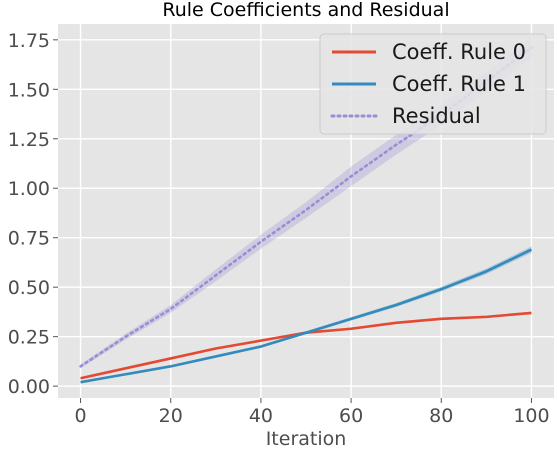 This screenshot has height=453, width=558. What do you see at coordinates (351, 416) in the screenshot?
I see `x-tick-label: 60` at bounding box center [351, 416].